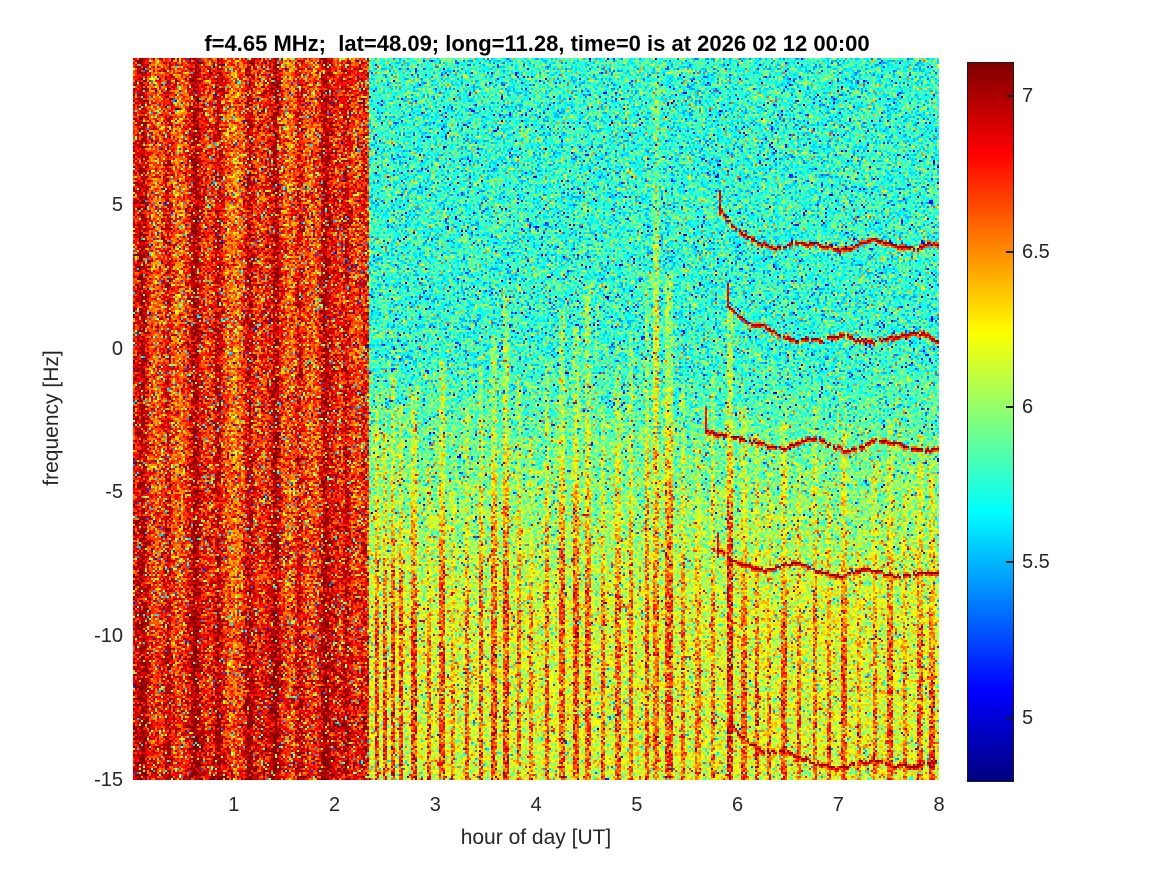 The height and width of the screenshot is (875, 1167). I want to click on x-axis-label: hour of day [UT], so click(536, 837).